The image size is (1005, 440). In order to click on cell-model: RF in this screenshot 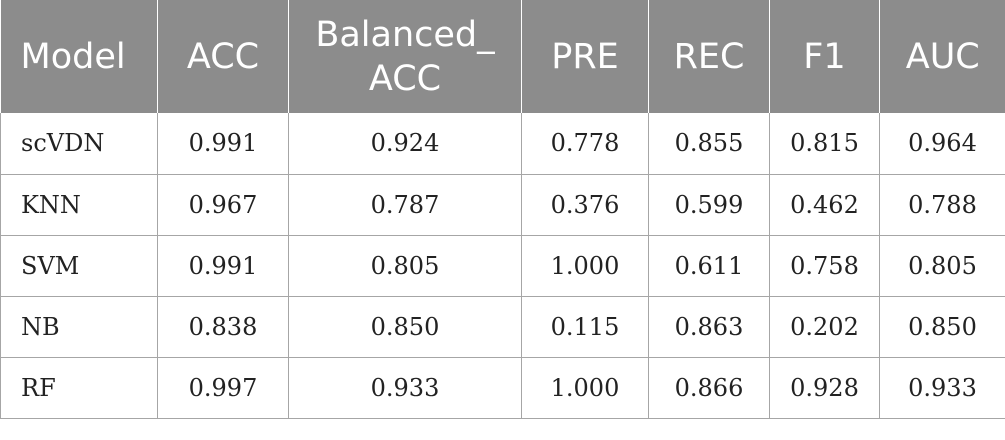, I will do `click(79, 388)`.